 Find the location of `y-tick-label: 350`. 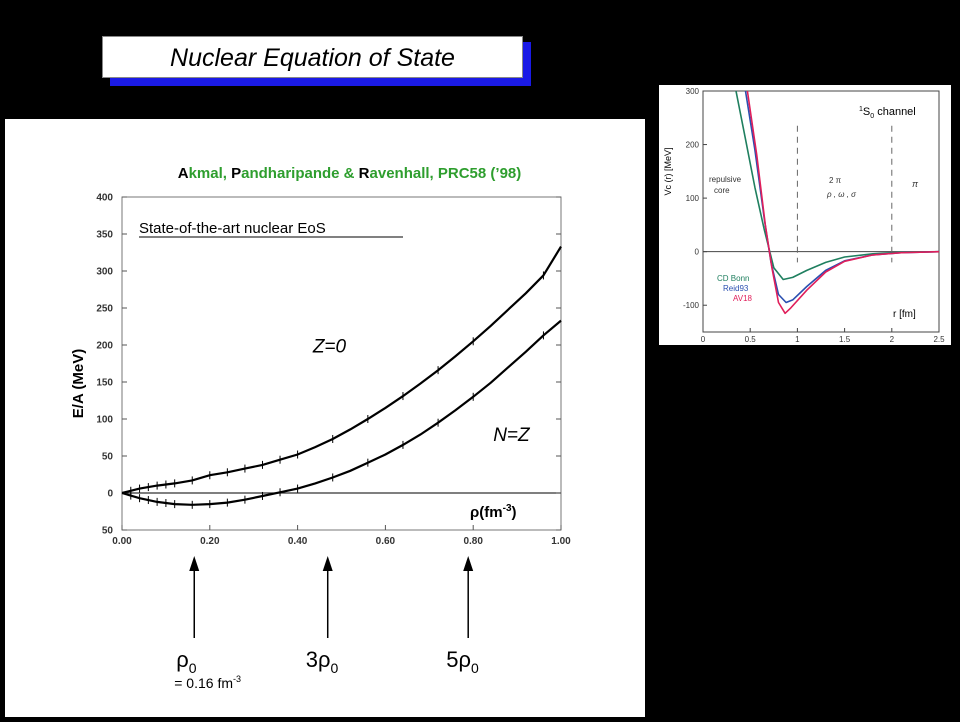

y-tick-label: 350 is located at coordinates (104, 235).